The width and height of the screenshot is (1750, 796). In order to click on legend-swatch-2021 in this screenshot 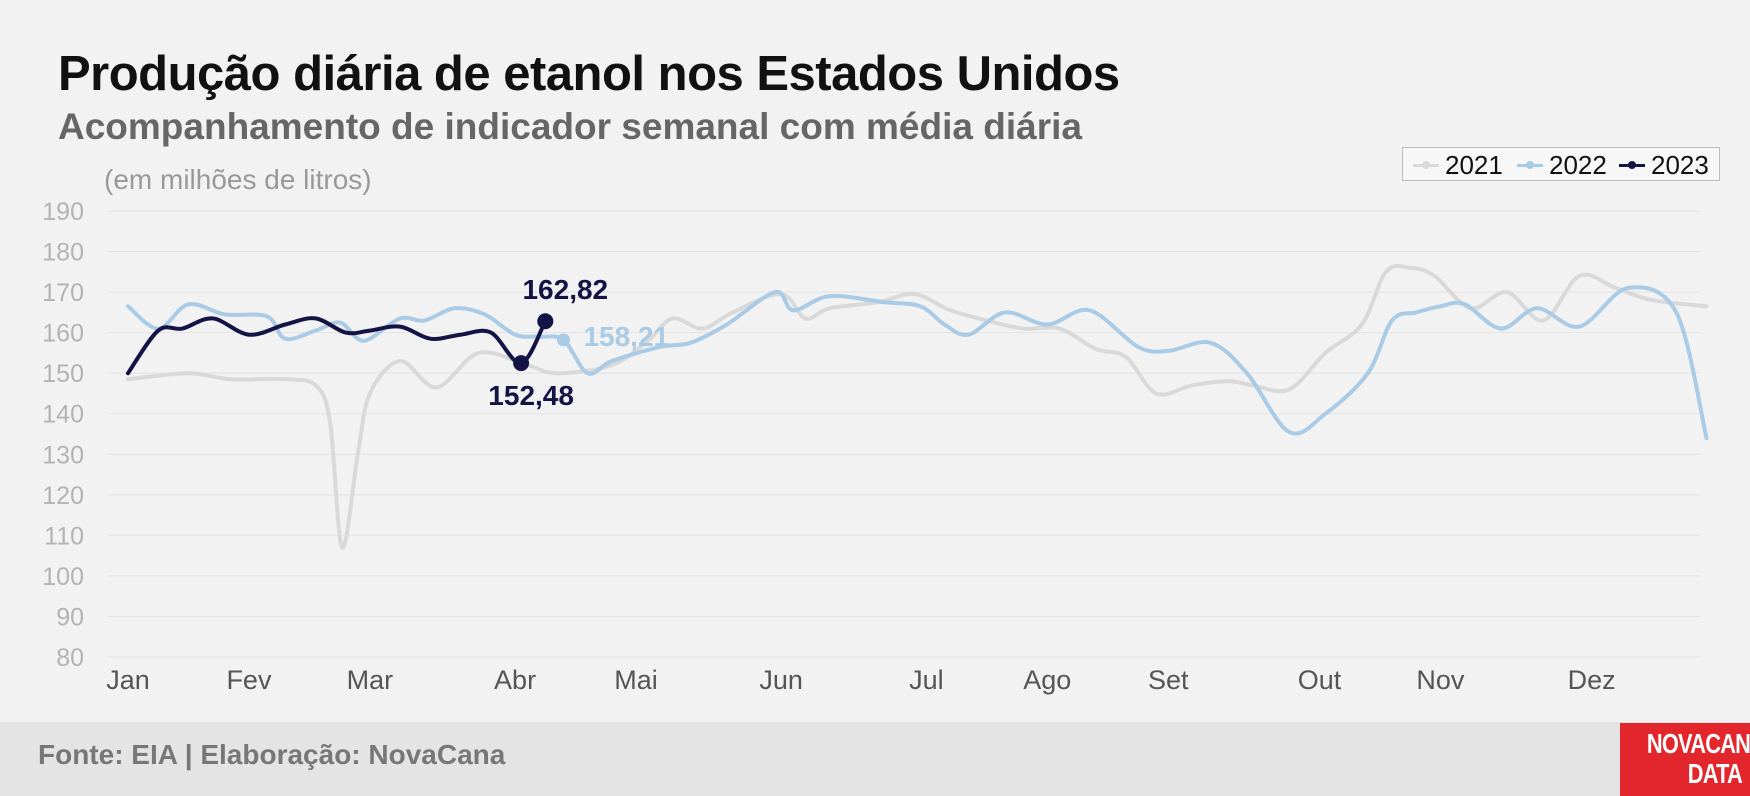, I will do `click(1426, 164)`.